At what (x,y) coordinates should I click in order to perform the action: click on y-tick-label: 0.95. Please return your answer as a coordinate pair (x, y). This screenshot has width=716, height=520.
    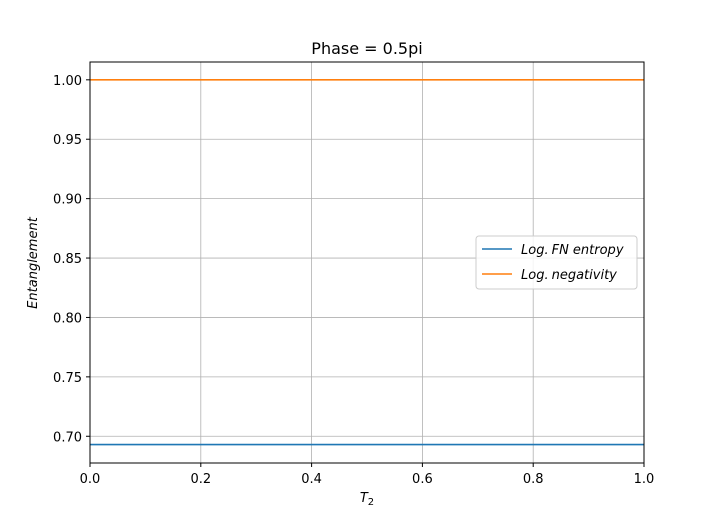
    Looking at the image, I should click on (67, 140).